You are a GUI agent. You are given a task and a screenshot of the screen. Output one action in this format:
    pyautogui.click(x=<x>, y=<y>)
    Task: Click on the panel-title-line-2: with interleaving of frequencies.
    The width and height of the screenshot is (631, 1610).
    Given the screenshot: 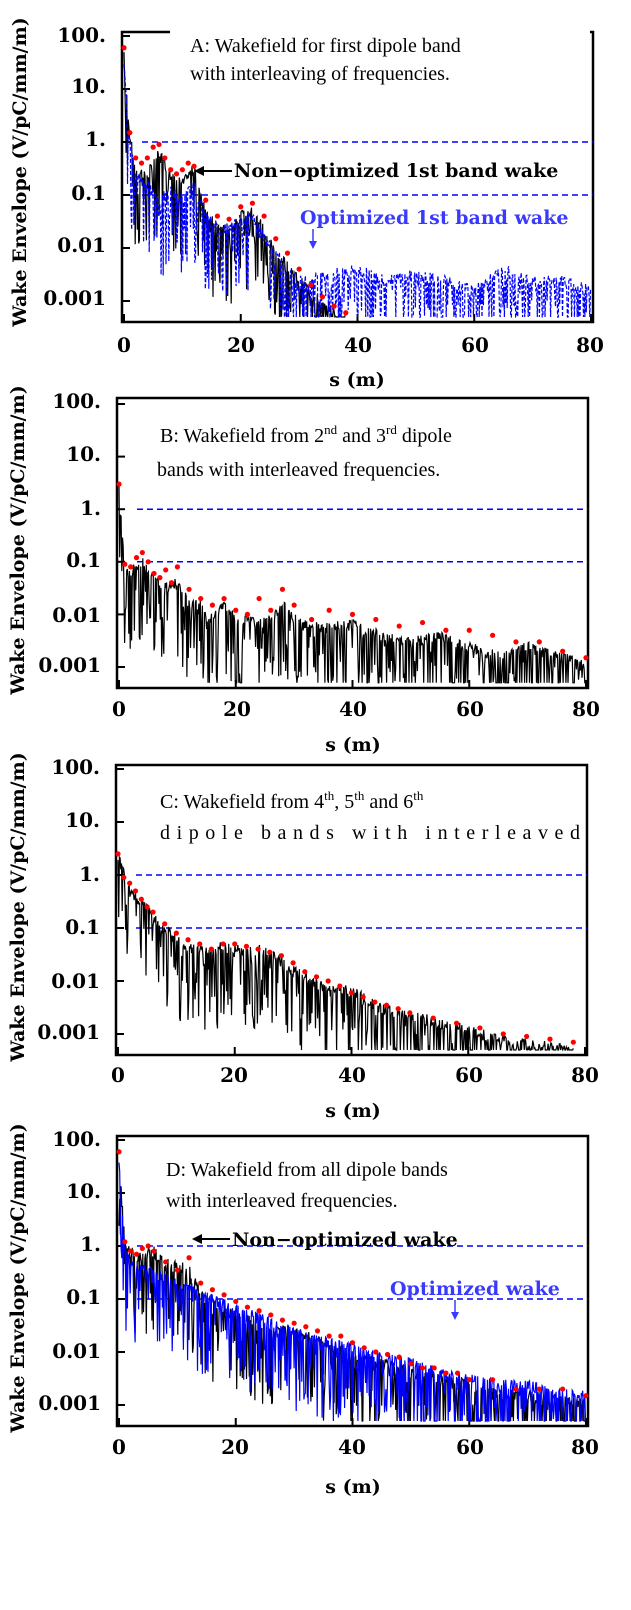 What is the action you would take?
    pyautogui.click(x=320, y=74)
    